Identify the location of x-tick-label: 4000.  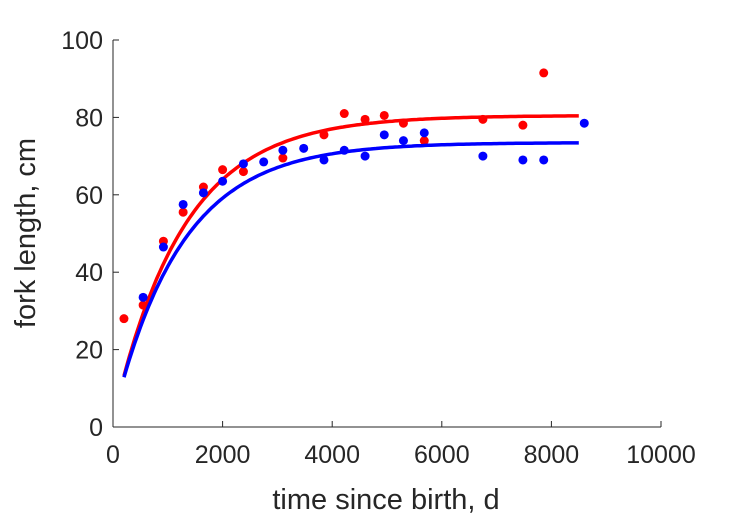
(332, 455).